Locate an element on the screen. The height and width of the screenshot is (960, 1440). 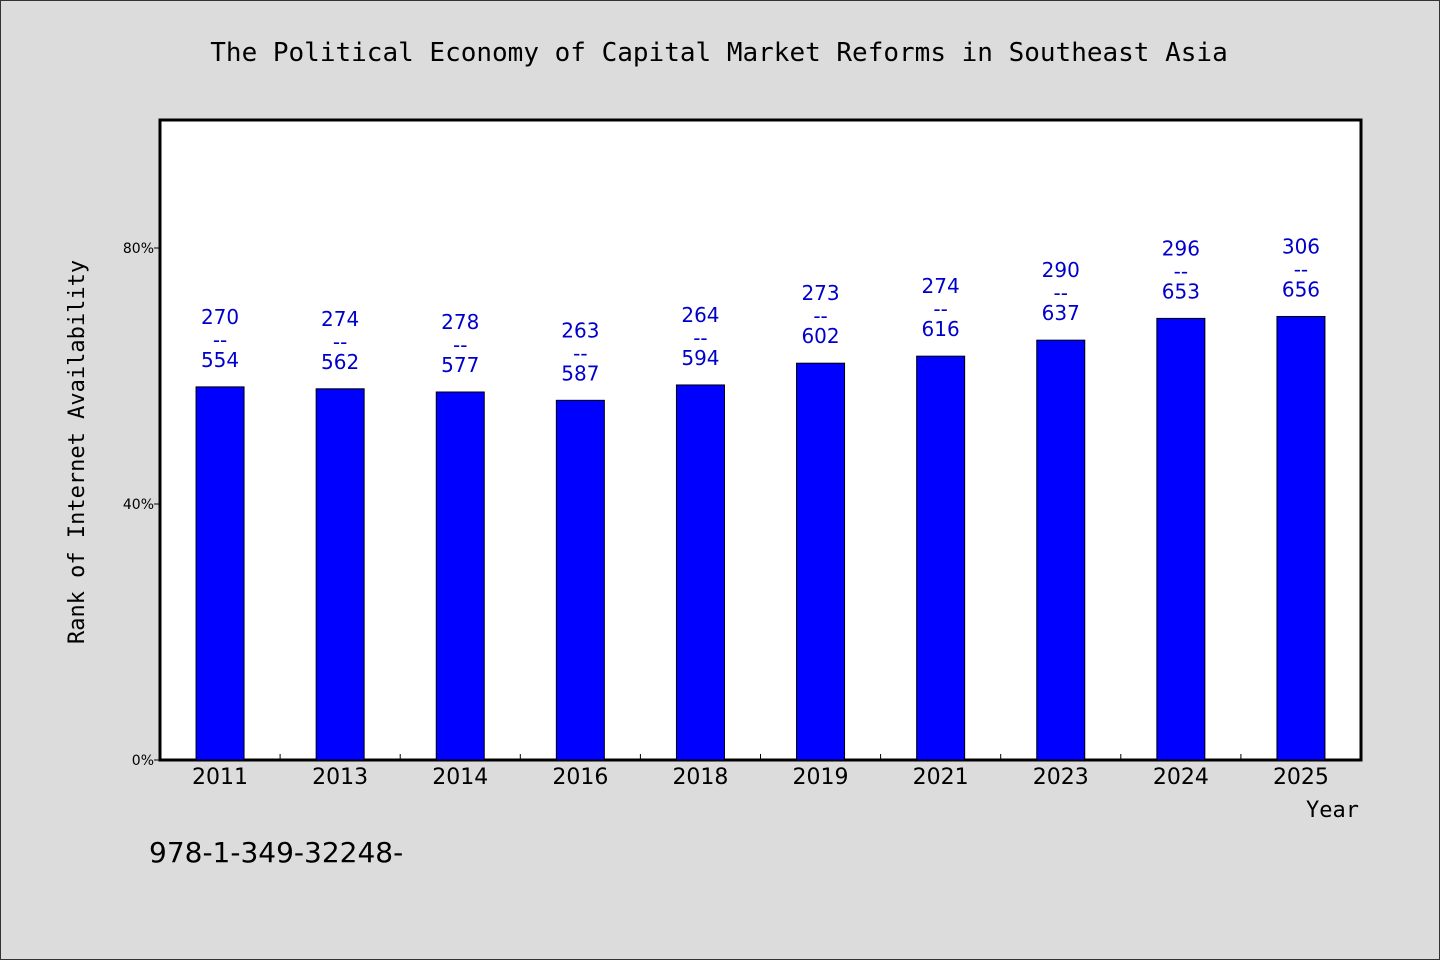
data-label-bottom: 616 is located at coordinates (941, 329).